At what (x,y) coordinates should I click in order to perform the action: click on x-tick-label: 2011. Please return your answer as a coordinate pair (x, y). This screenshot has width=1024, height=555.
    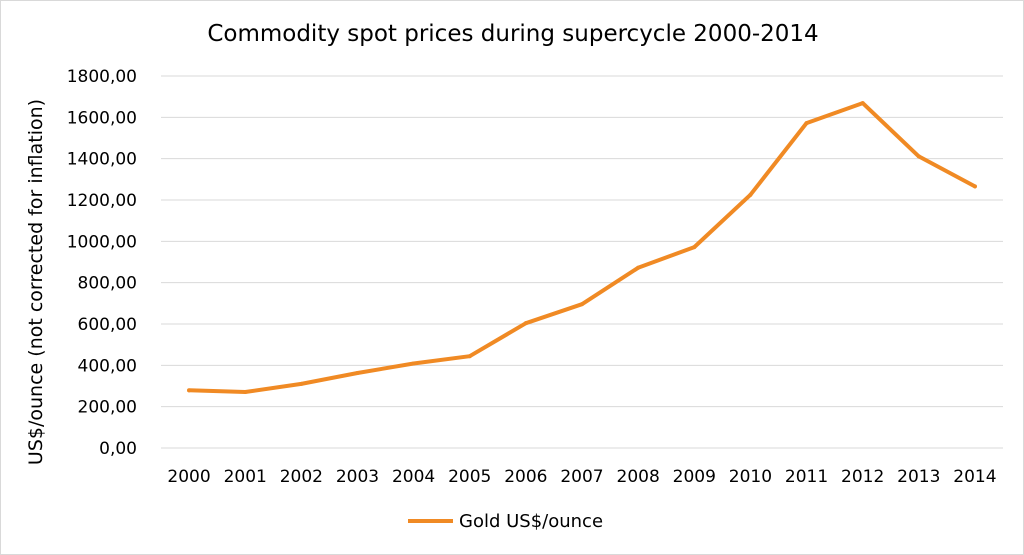
    Looking at the image, I should click on (806, 477).